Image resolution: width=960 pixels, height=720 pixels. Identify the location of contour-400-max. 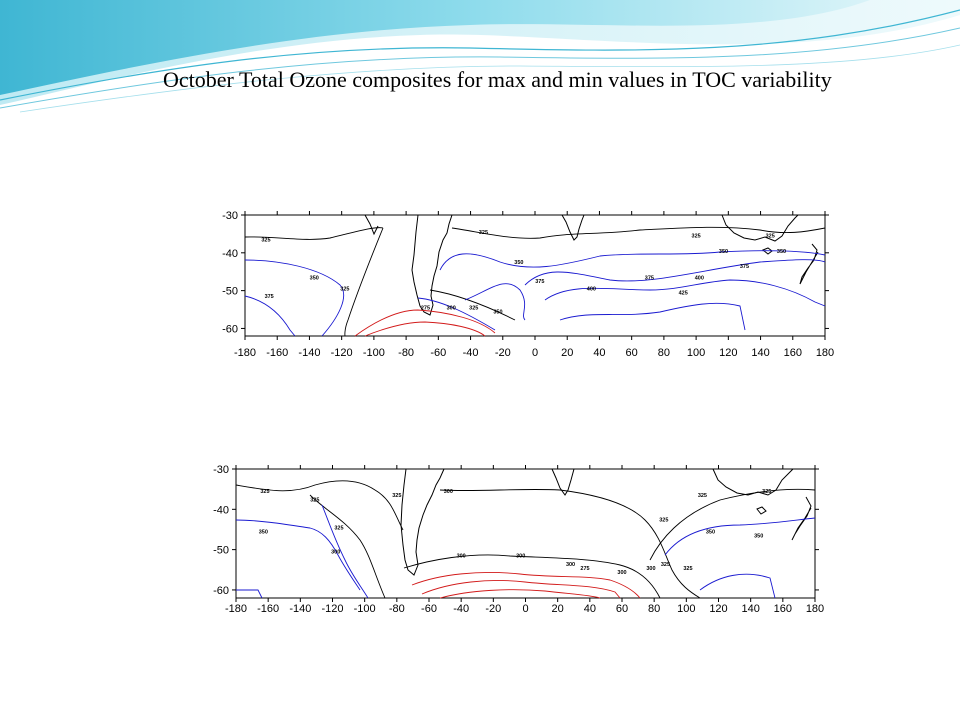
(685, 293).